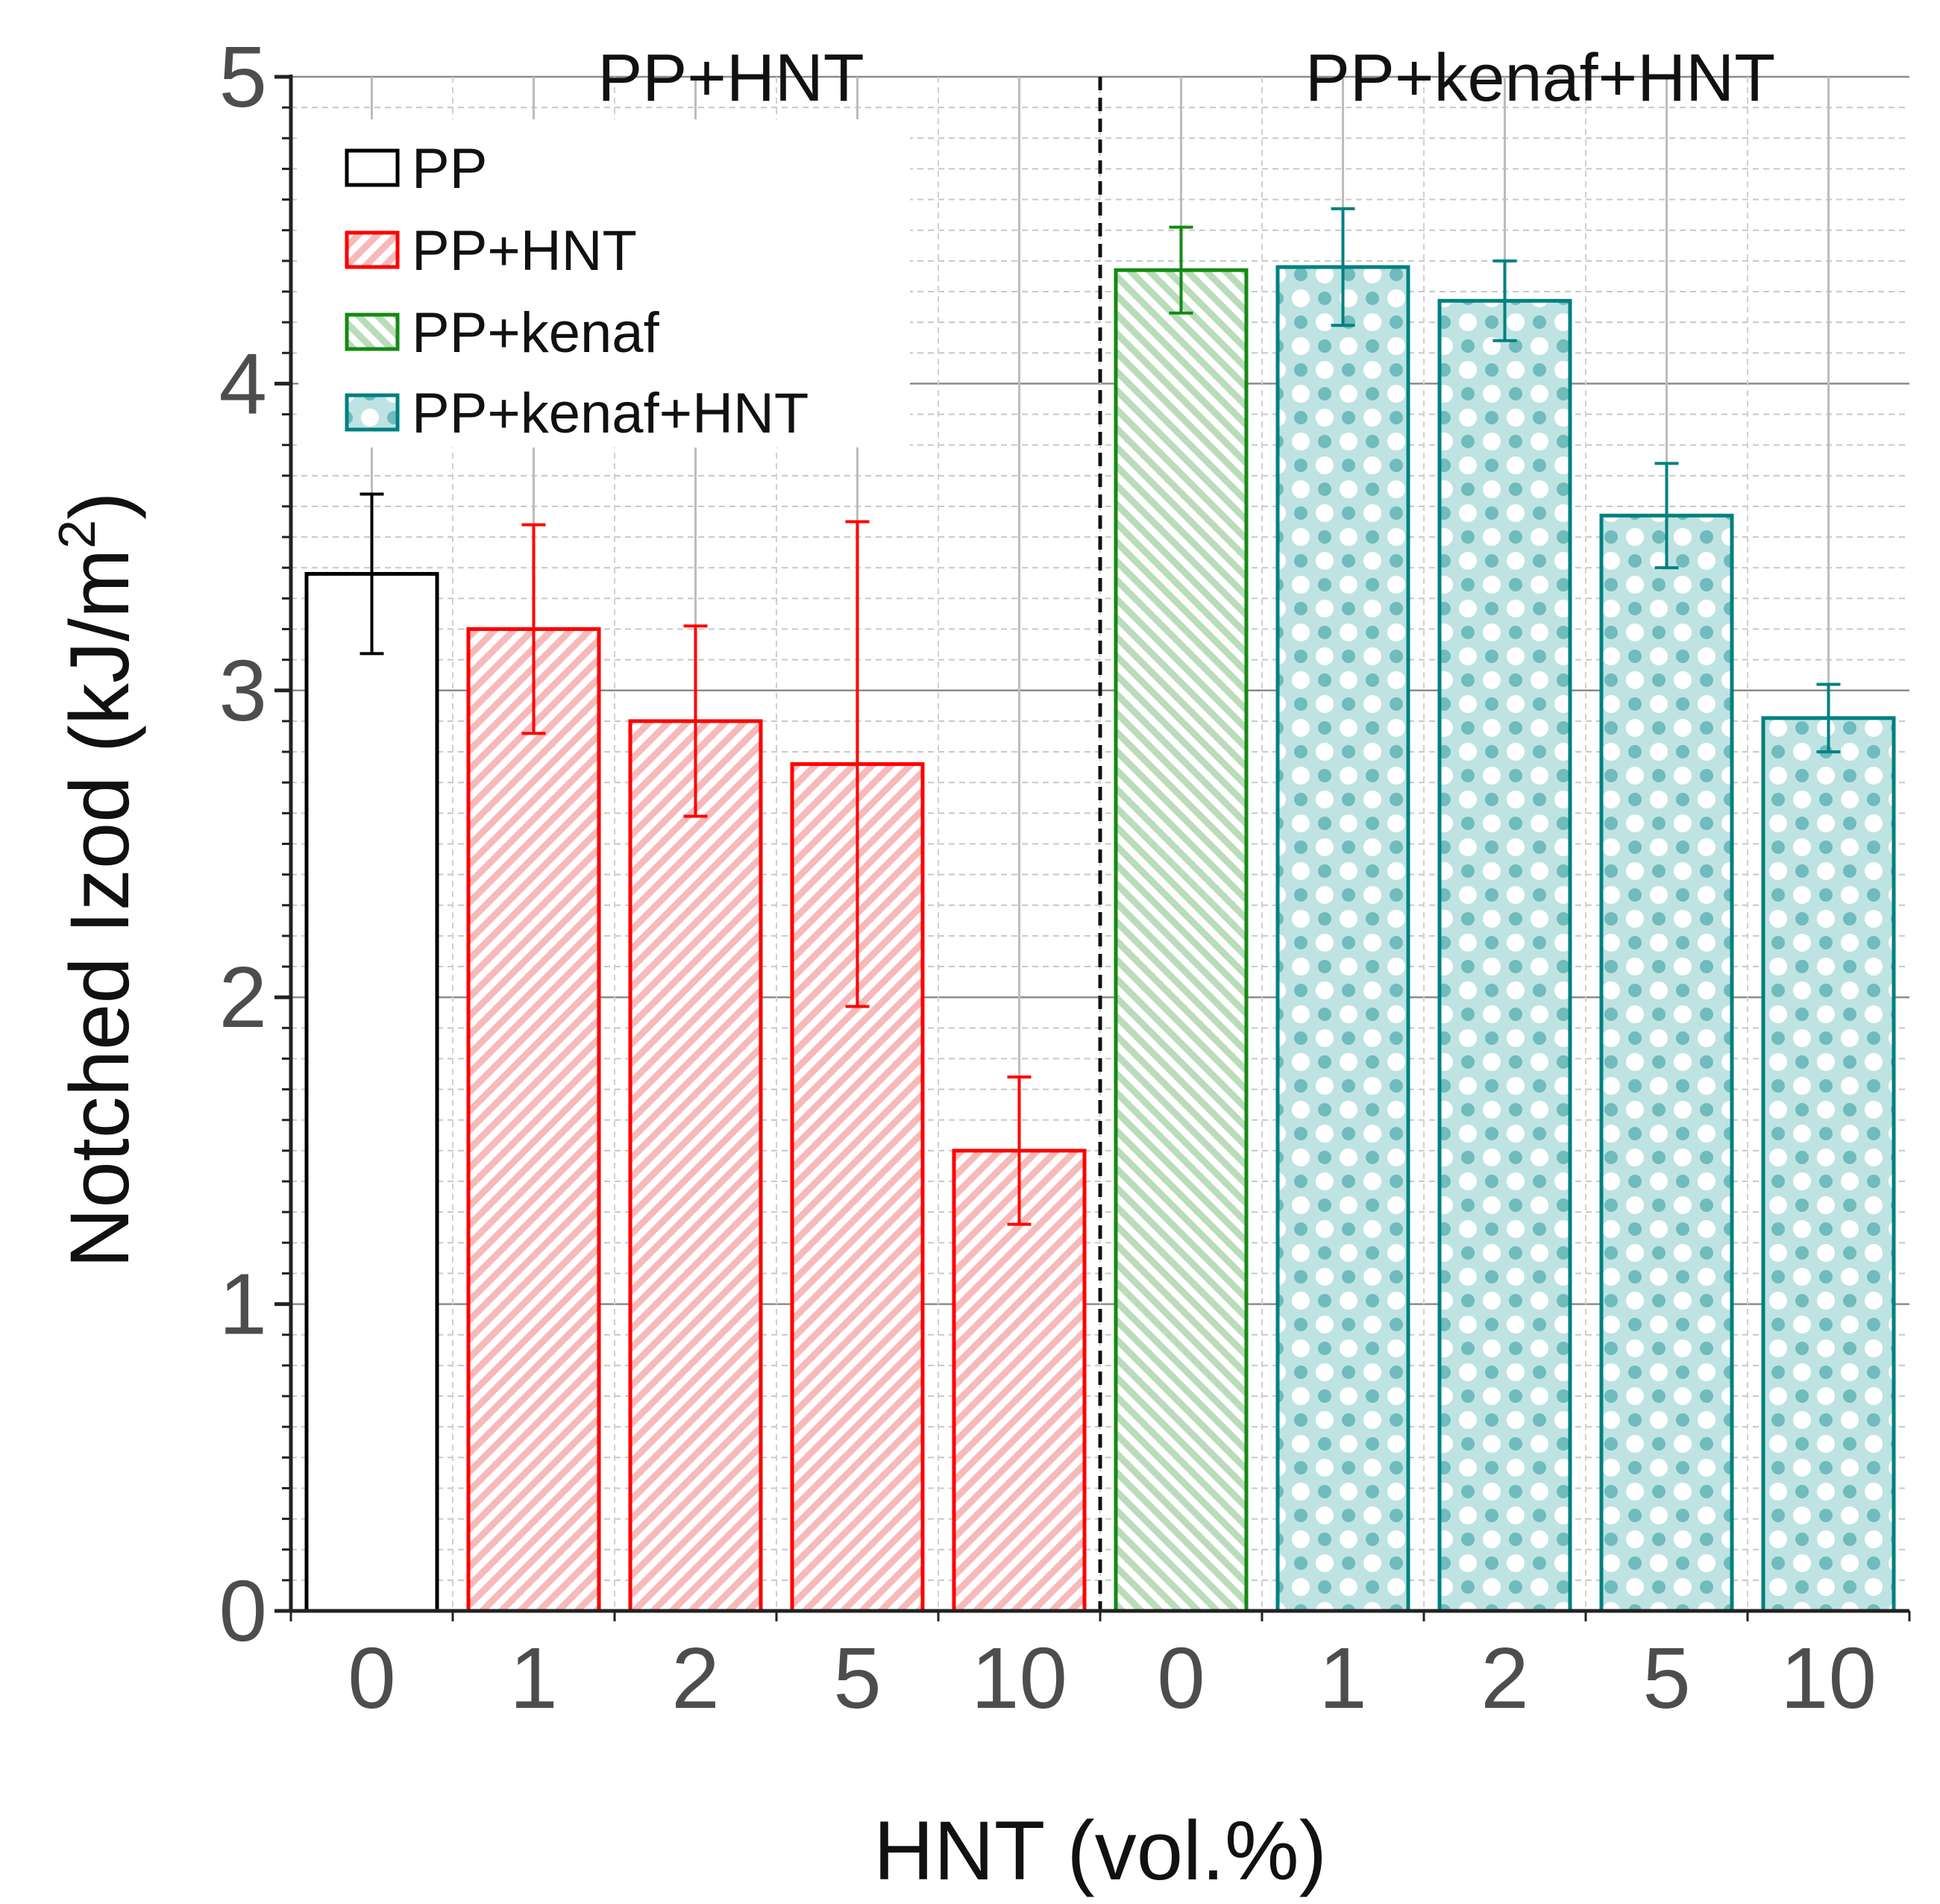  Describe the element at coordinates (372, 412) in the screenshot. I see `legend-swatch-pp-kenaf-hnt` at that location.